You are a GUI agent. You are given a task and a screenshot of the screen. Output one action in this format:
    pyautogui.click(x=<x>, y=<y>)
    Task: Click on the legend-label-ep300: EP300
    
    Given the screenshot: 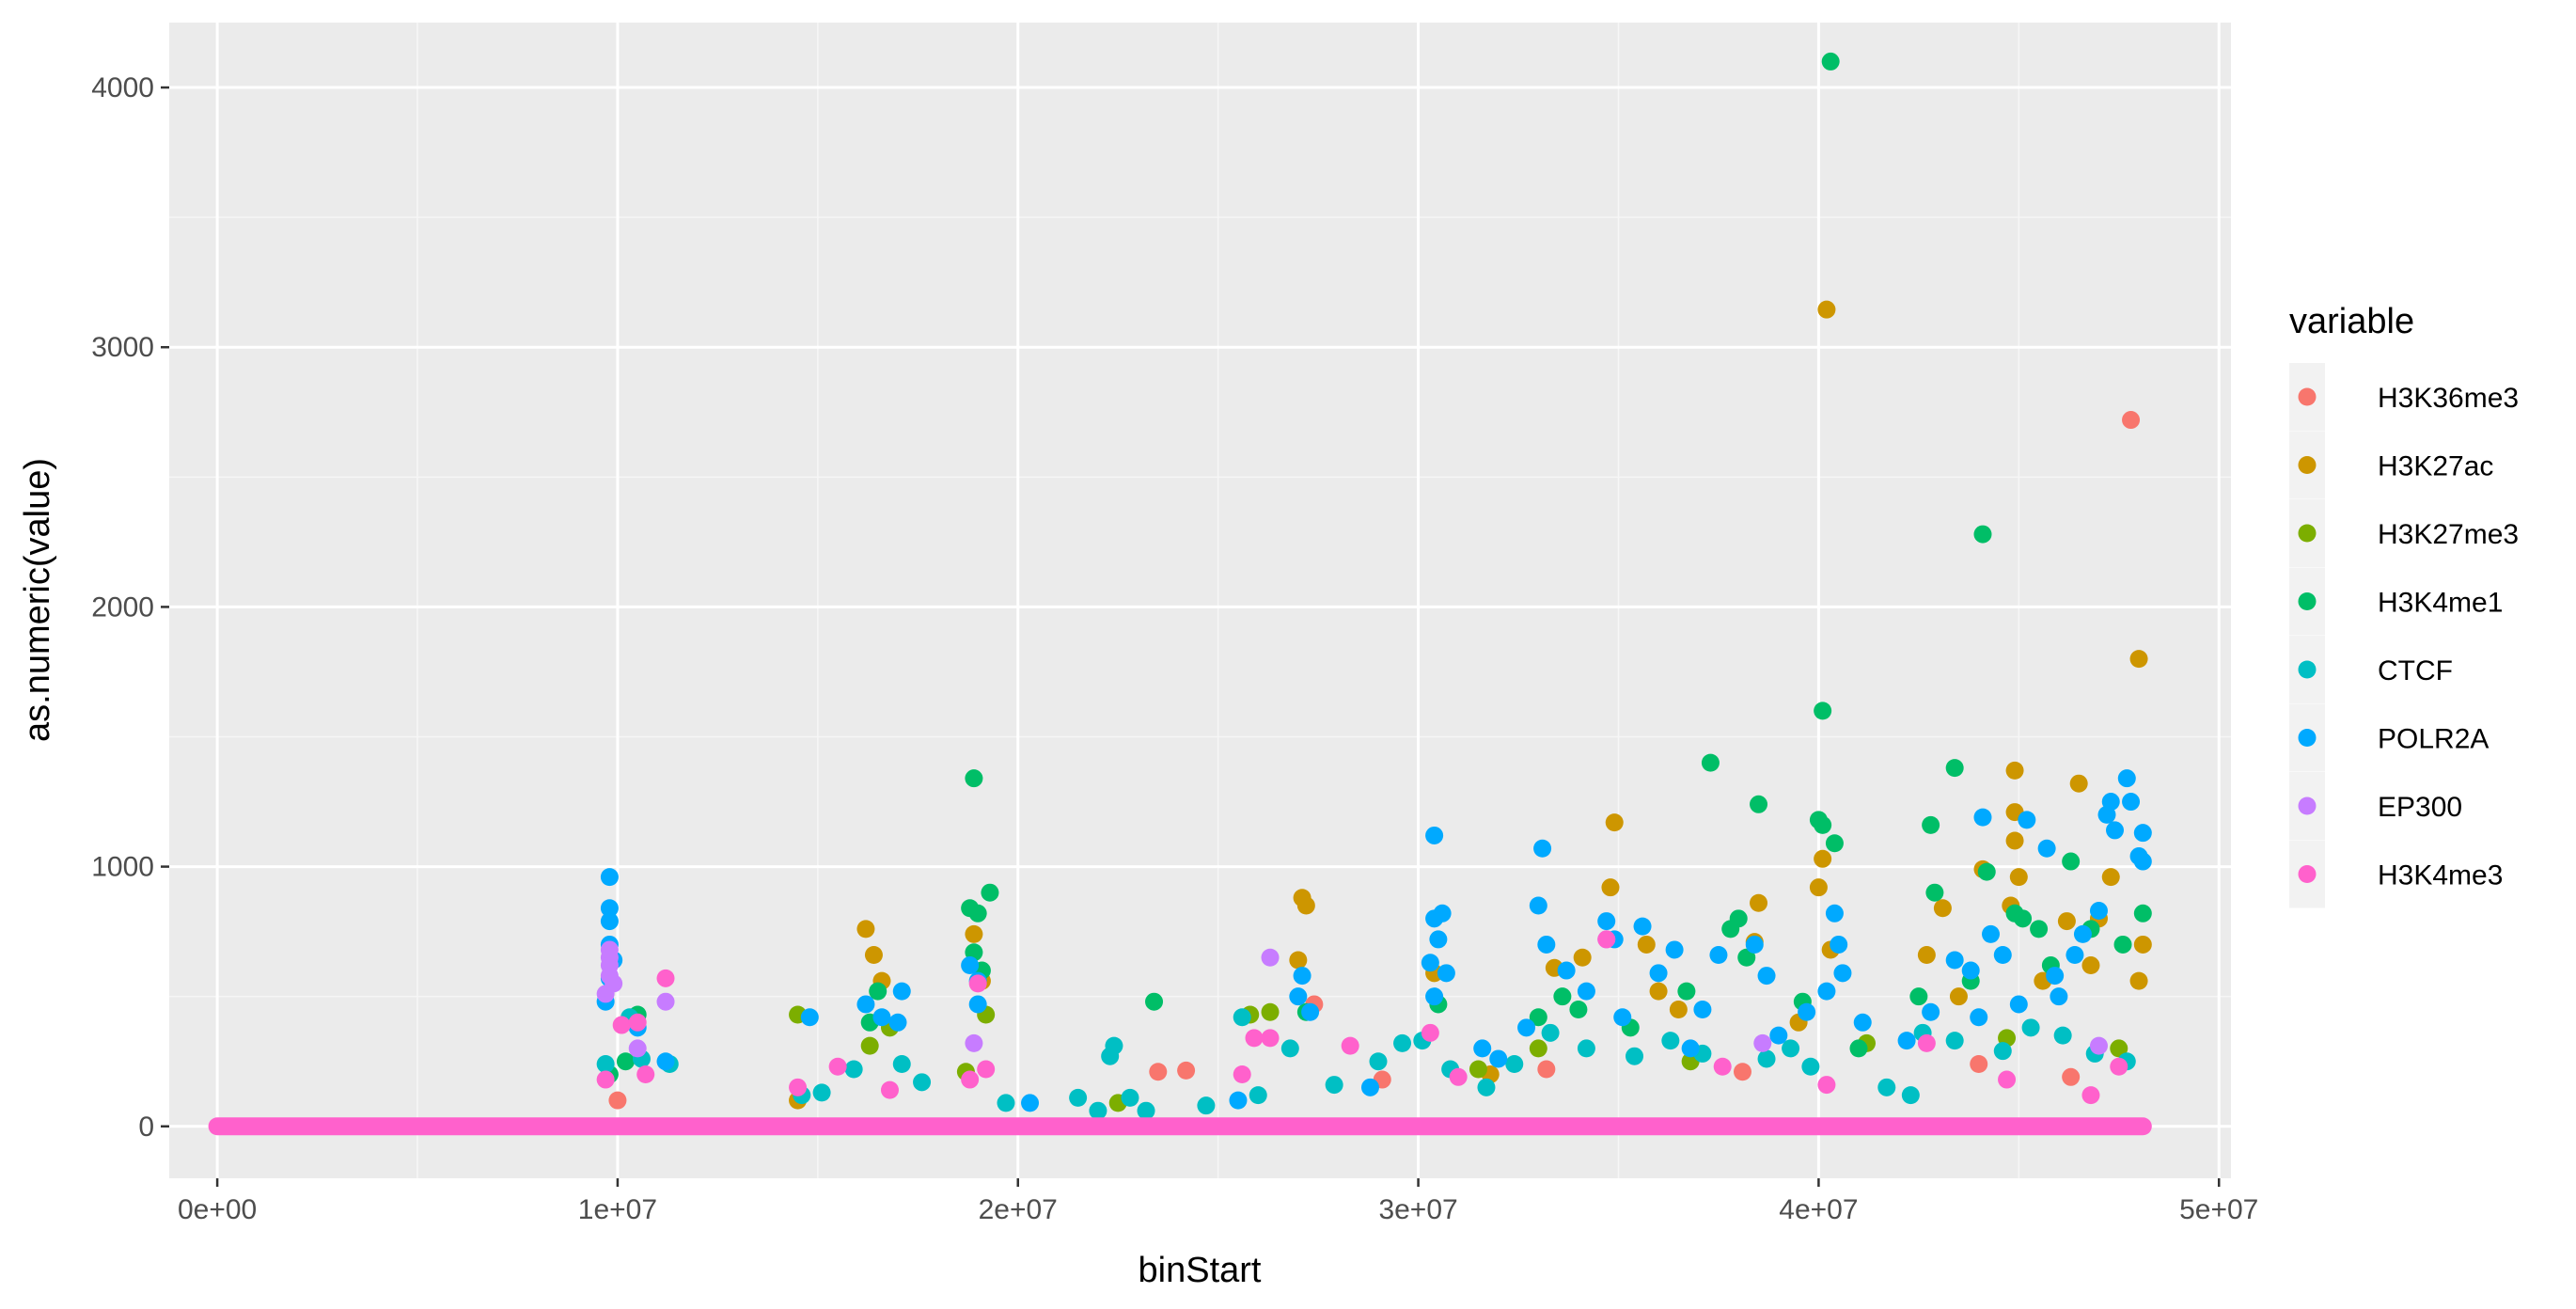 What is the action you would take?
    pyautogui.click(x=2420, y=807)
    